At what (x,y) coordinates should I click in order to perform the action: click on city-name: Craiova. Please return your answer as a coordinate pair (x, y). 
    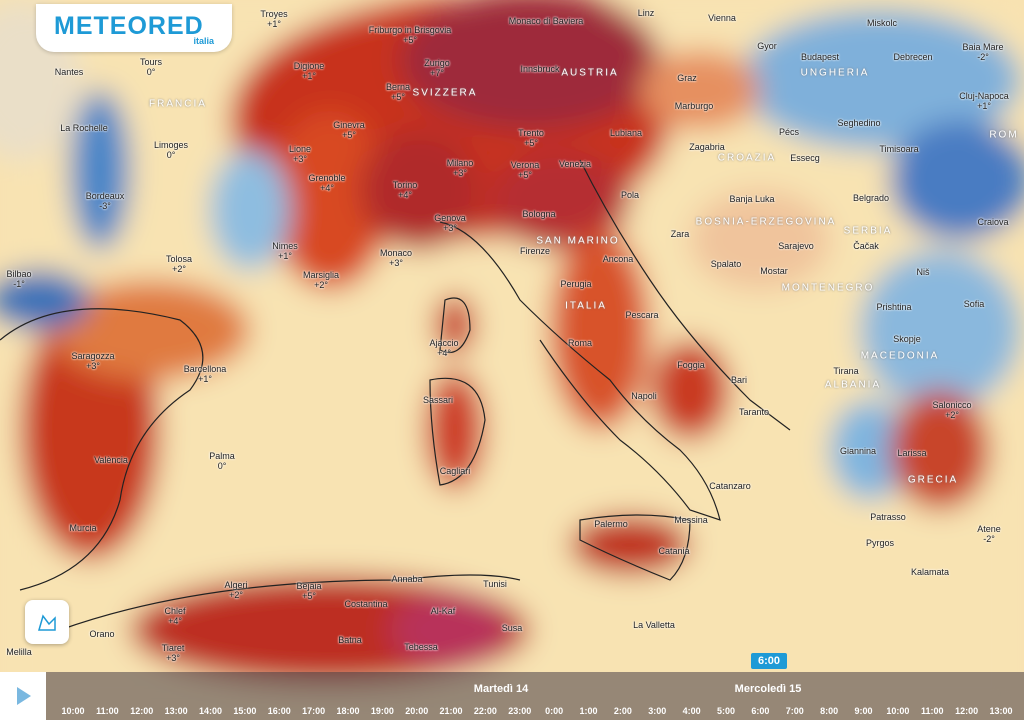
    Looking at the image, I should click on (993, 222).